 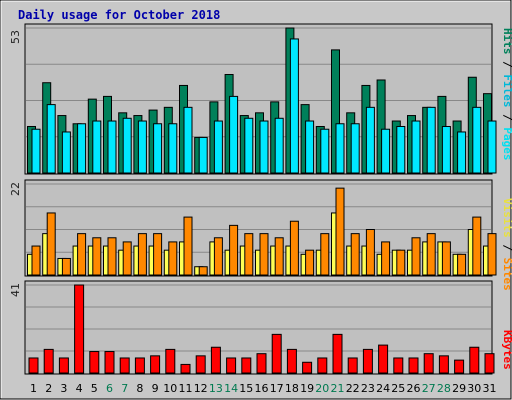 I want to click on x-label-day-1: 1, so click(x=33, y=388).